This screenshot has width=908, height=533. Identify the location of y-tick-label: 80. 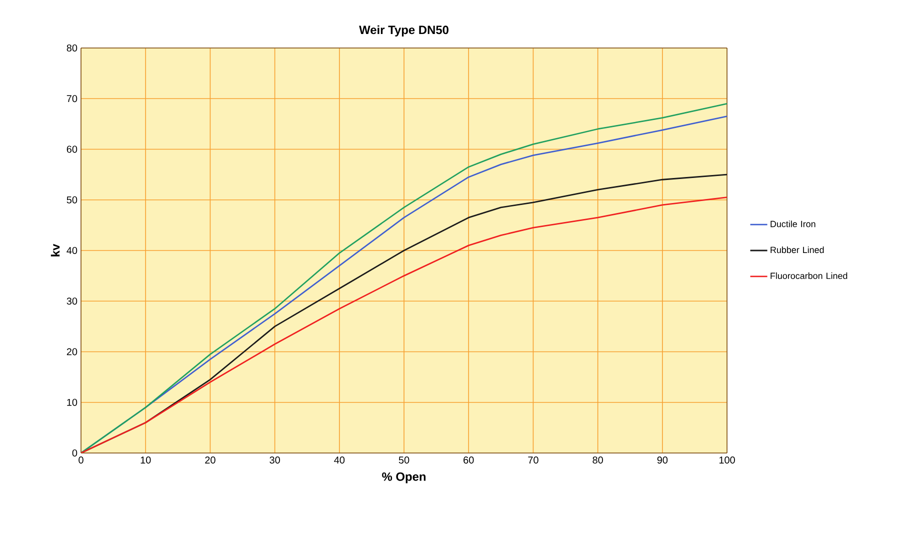
(72, 48).